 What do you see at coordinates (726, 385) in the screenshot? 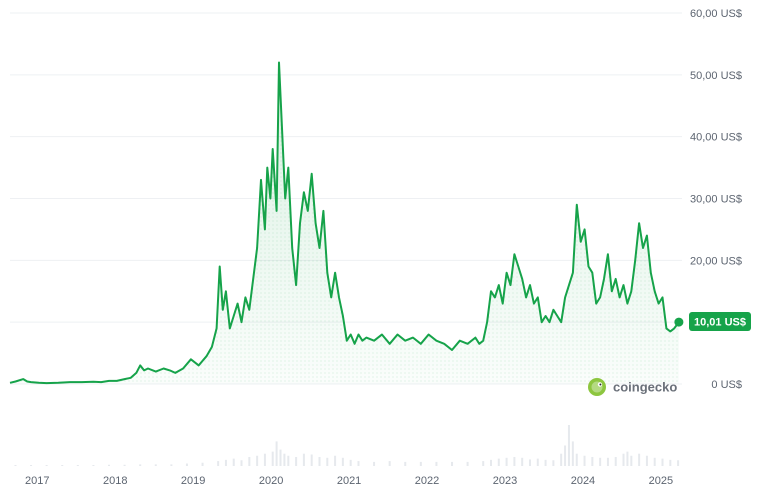
I see `y-tick-label: 0 US$` at bounding box center [726, 385].